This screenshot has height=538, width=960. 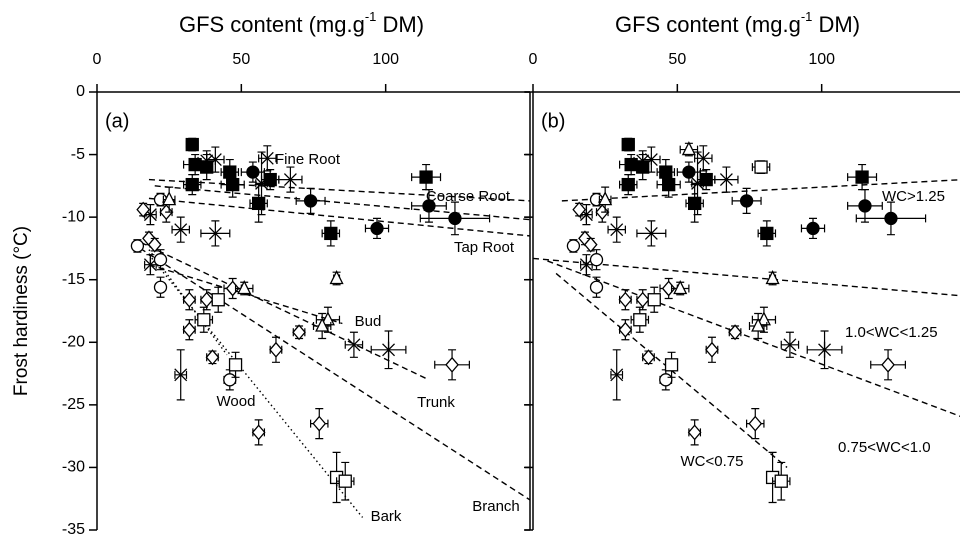 I want to click on y-tick-label: -10, so click(x=73, y=216).